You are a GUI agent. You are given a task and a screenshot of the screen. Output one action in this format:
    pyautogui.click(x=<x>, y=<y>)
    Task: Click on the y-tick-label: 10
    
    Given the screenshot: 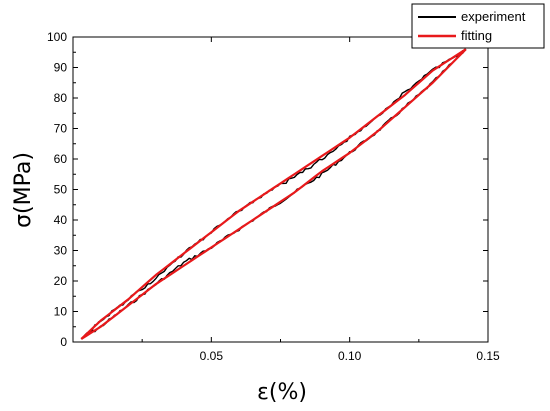 What is the action you would take?
    pyautogui.click(x=61, y=312)
    